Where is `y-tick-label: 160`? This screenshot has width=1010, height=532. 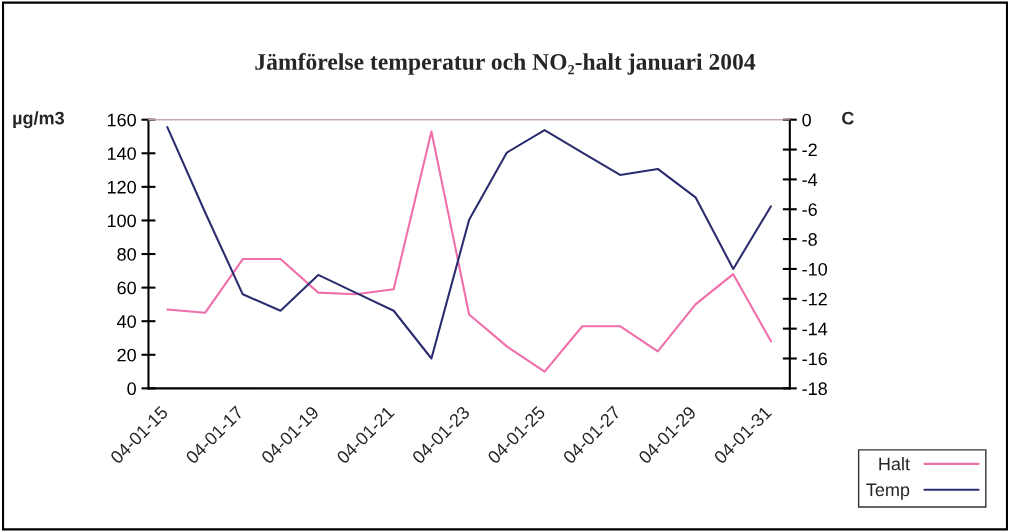
y-tick-label: 160 is located at coordinates (121, 120).